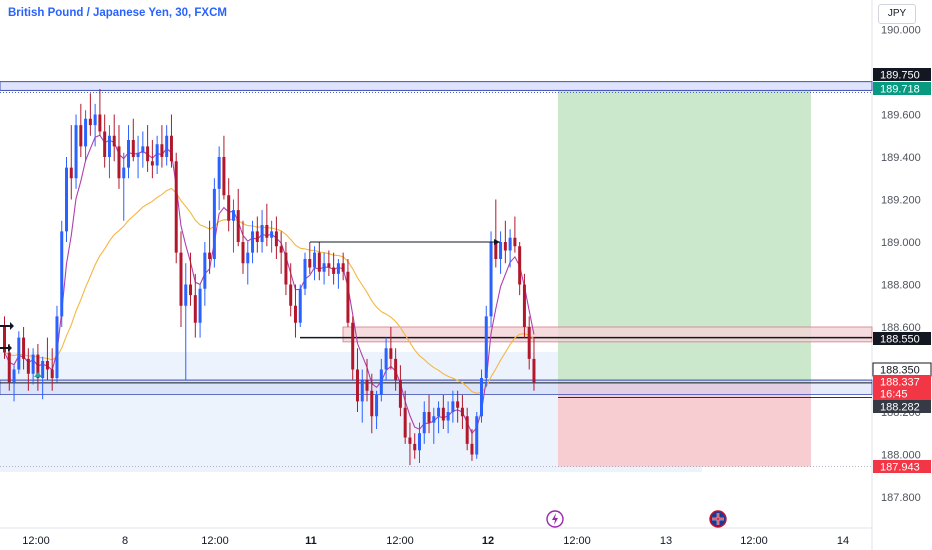  I want to click on time-tick-label: 14, so click(843, 541).